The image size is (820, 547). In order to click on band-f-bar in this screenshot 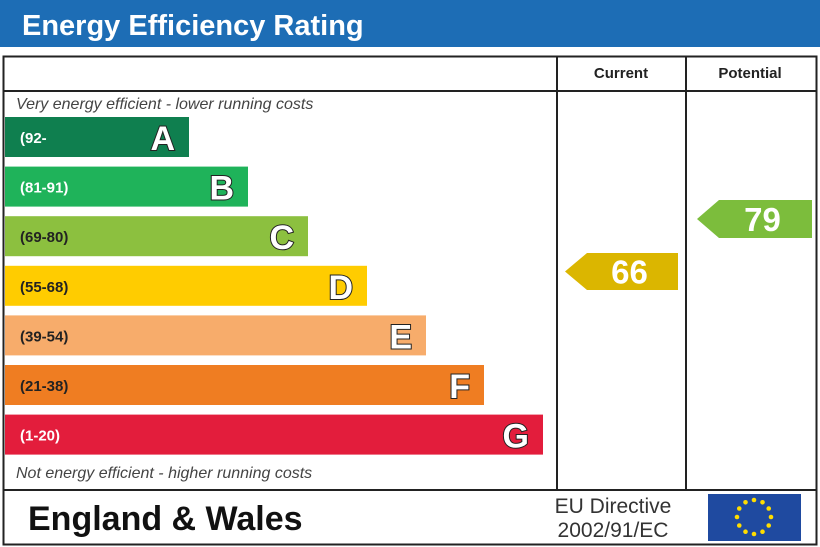, I will do `click(244, 385)`.